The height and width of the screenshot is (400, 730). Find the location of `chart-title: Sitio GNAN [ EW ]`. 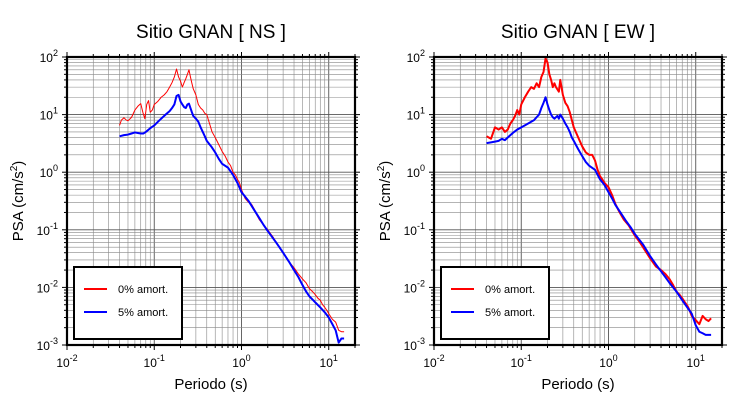

chart-title: Sitio GNAN [ EW ] is located at coordinates (578, 32).